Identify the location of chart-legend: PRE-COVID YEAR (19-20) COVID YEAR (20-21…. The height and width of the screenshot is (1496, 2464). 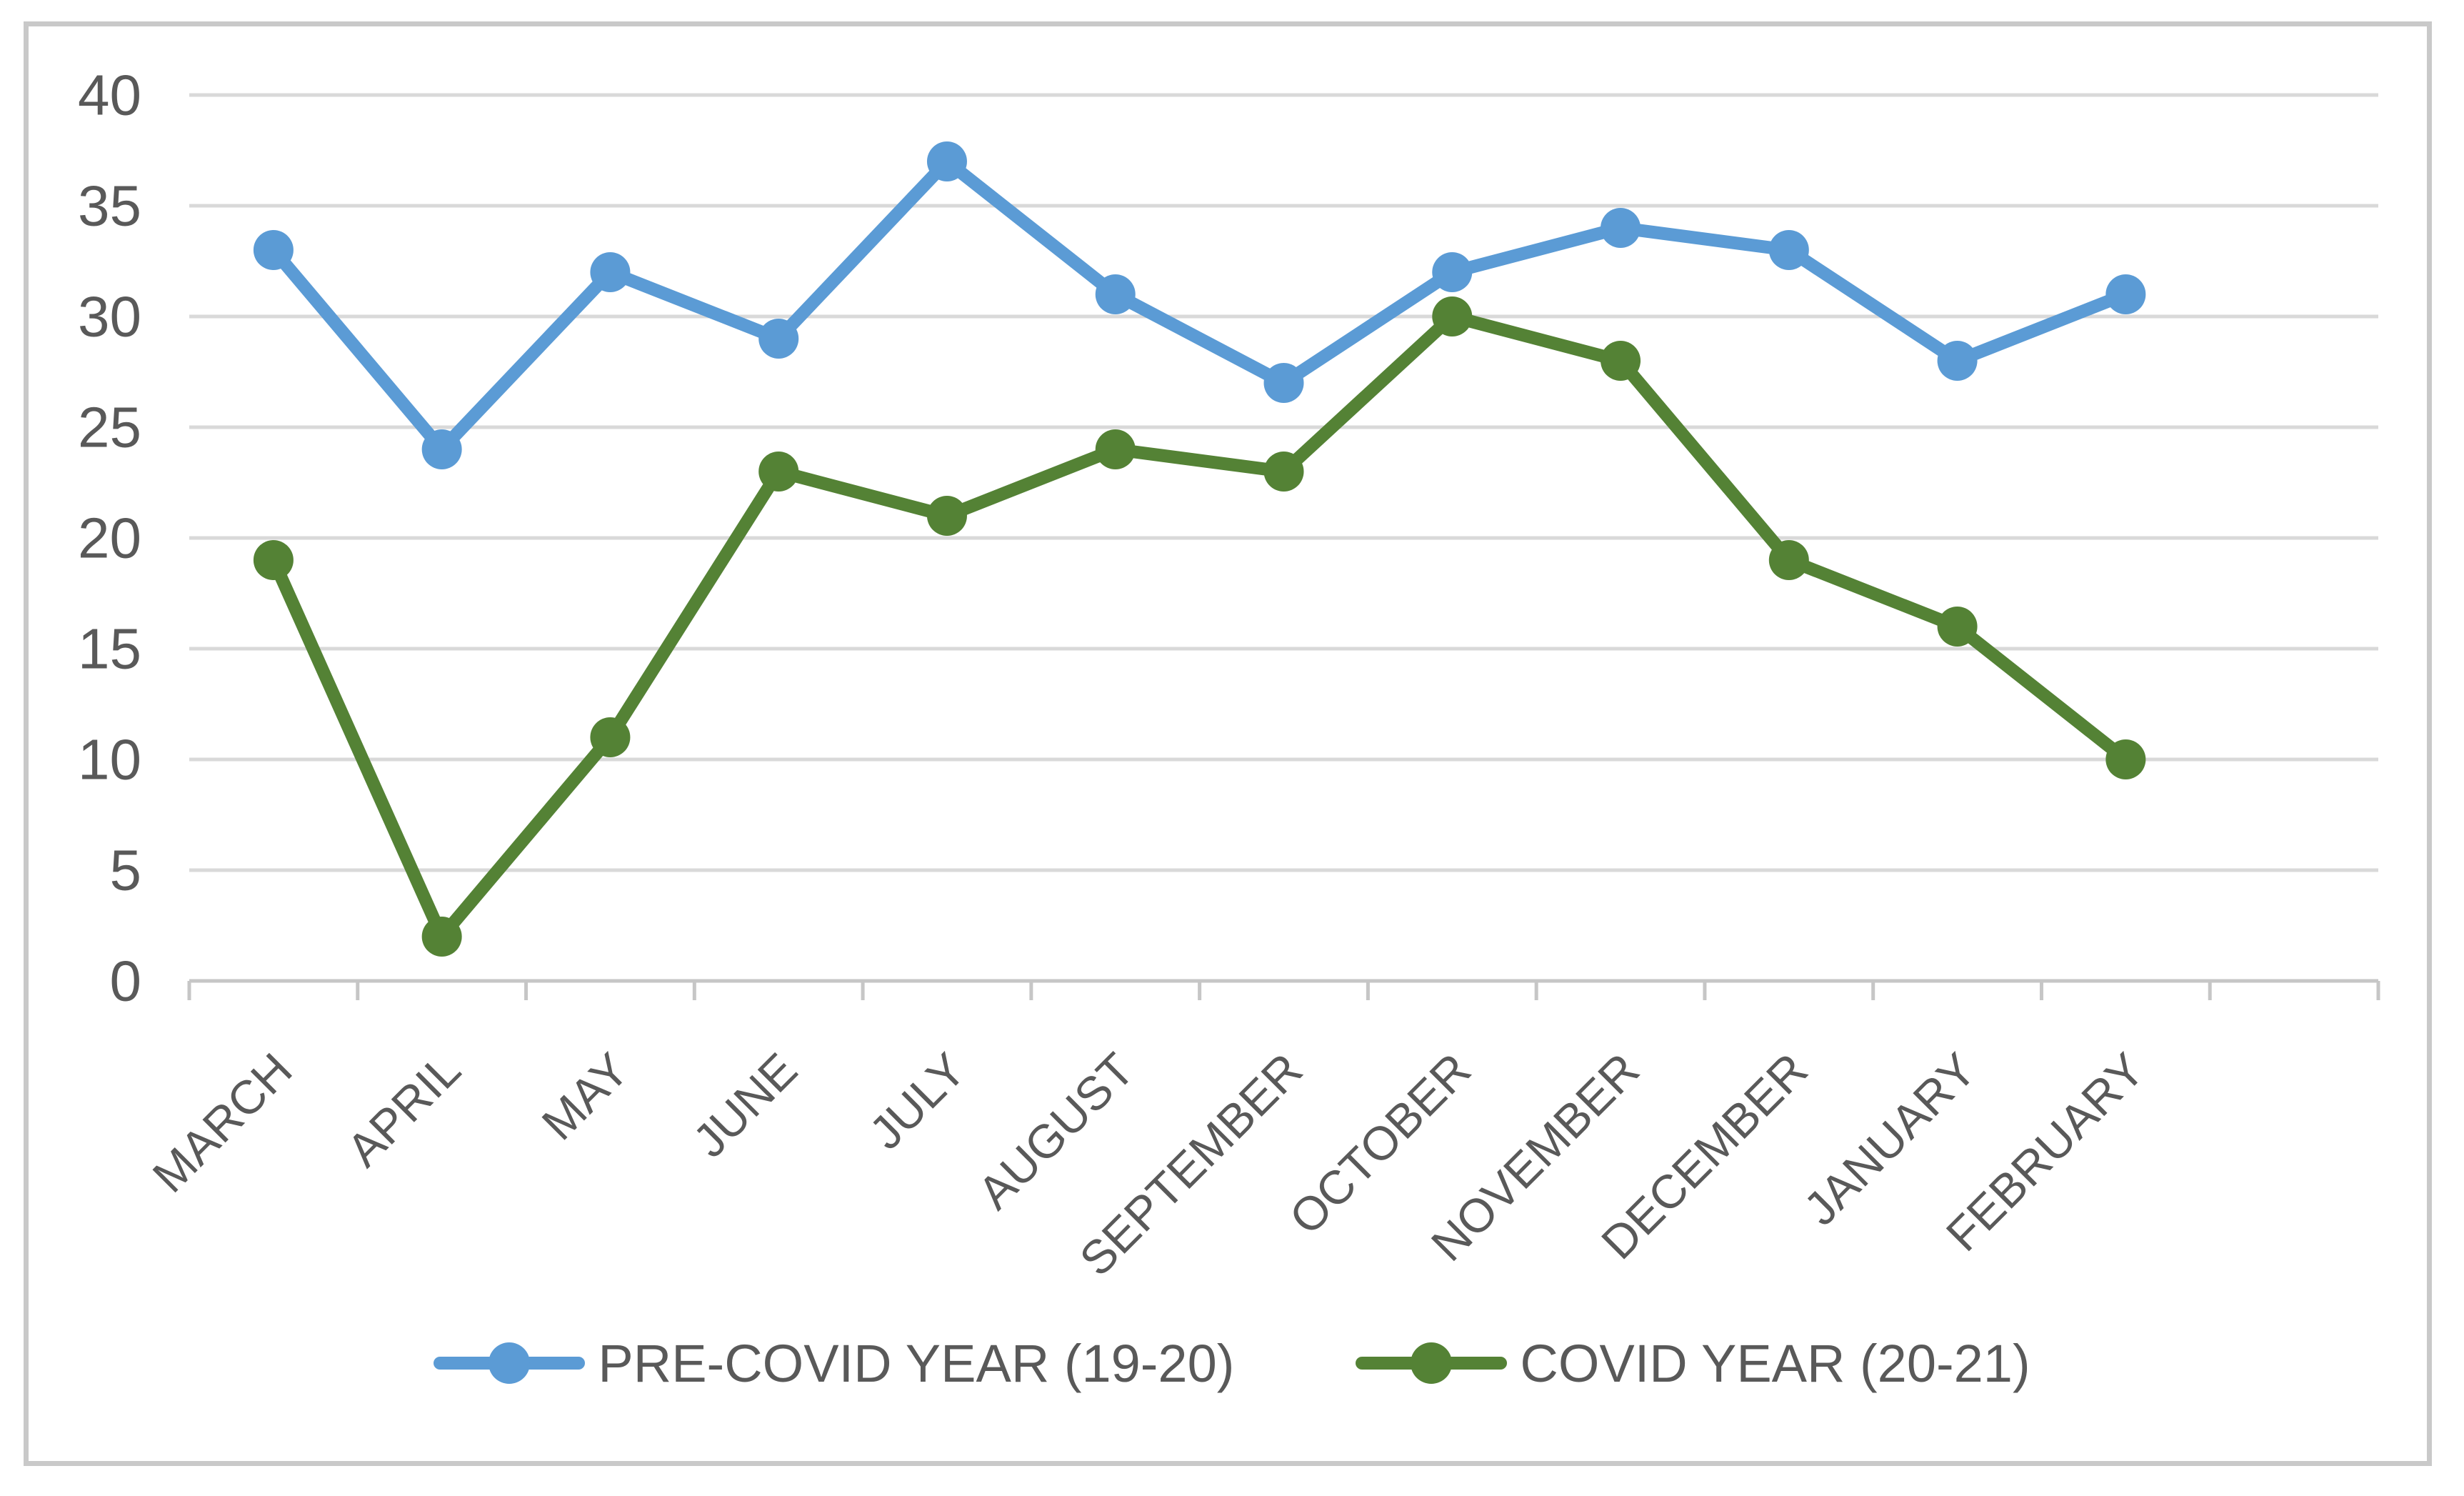
(1232, 1363).